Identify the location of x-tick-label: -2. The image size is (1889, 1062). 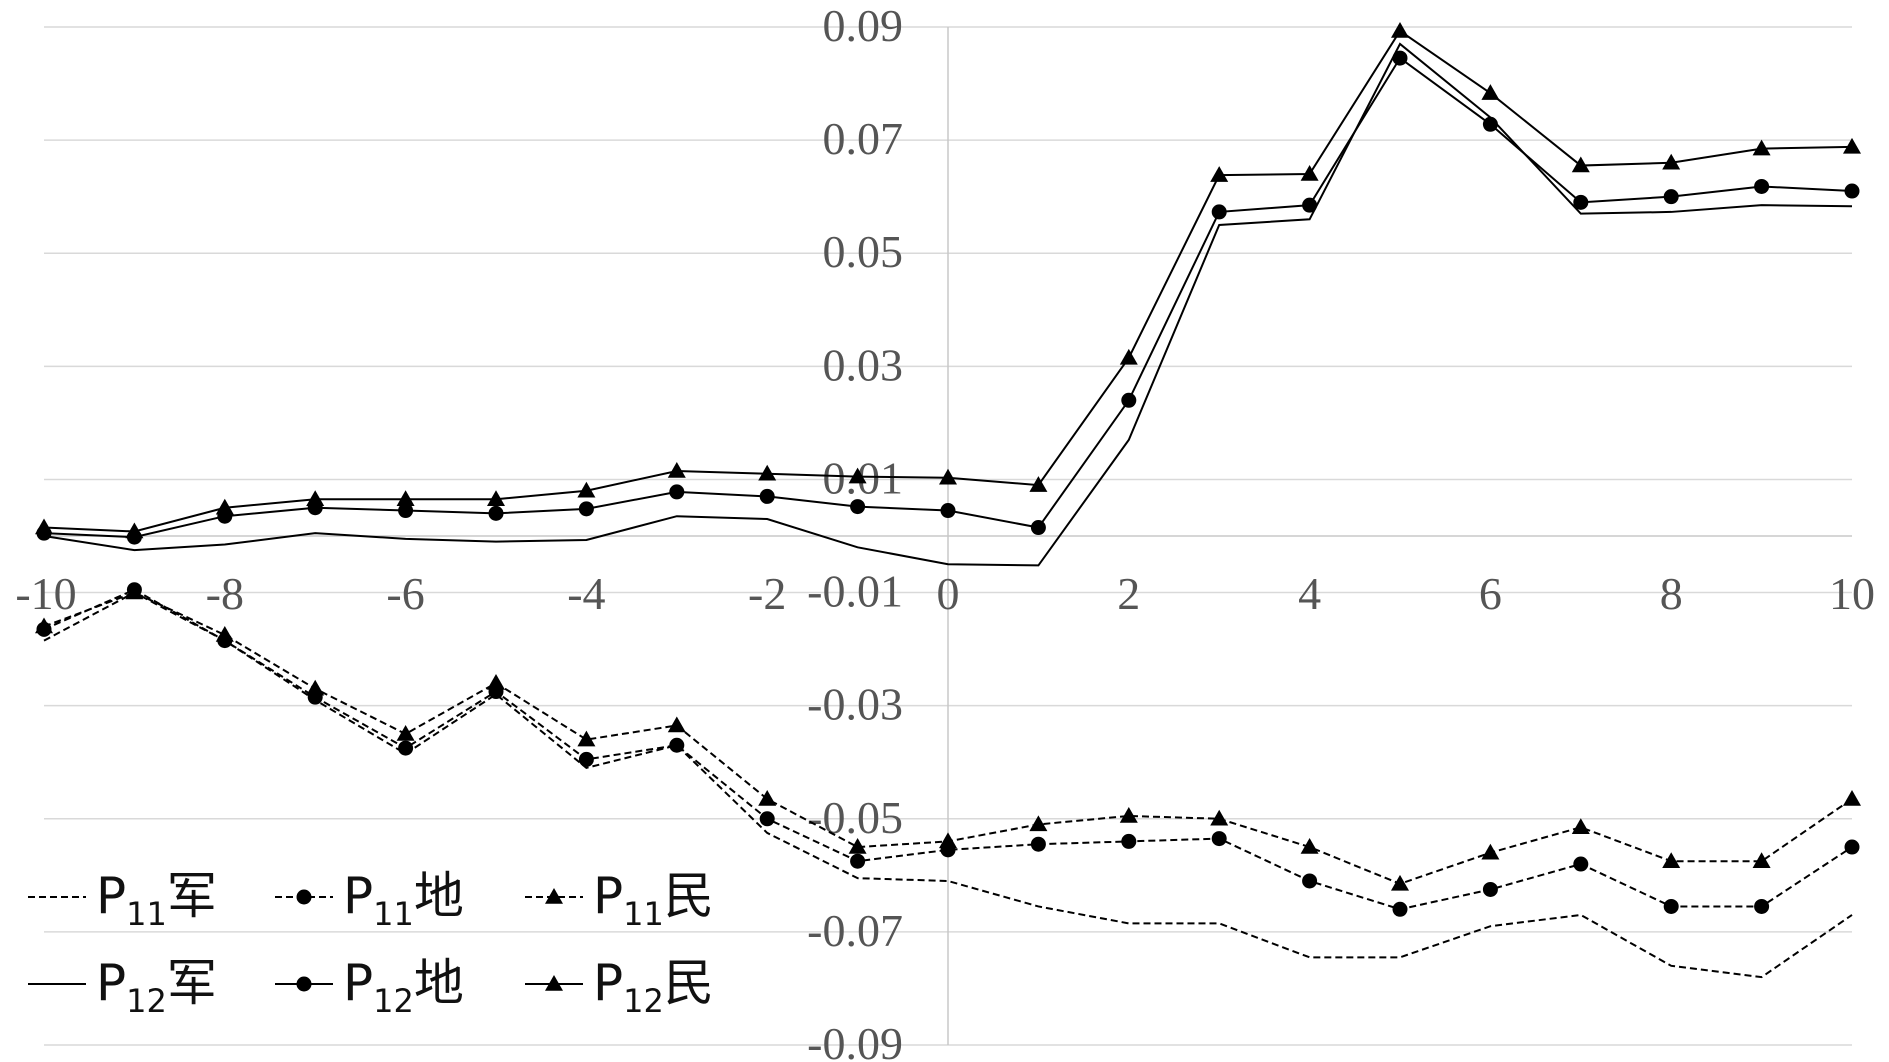
(767, 593).